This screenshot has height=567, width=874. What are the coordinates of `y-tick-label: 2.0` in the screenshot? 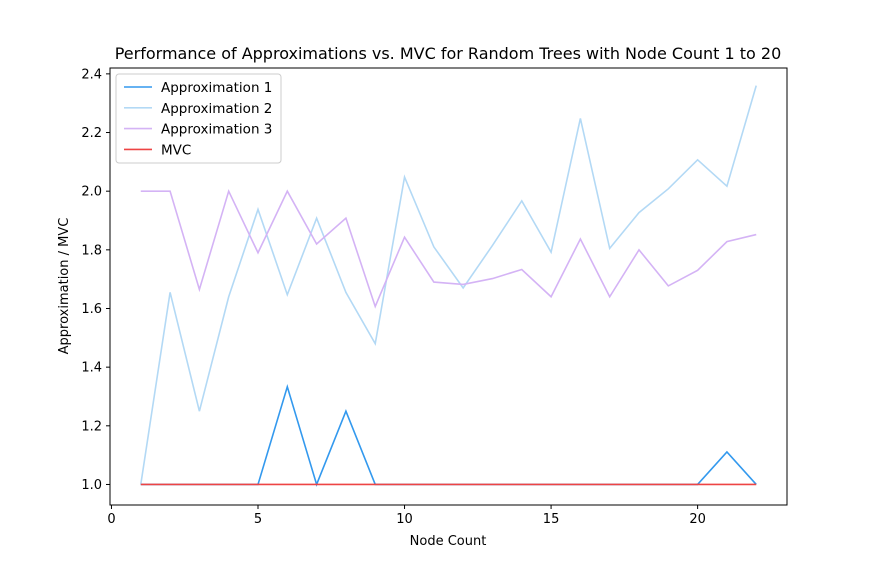 It's located at (91, 192).